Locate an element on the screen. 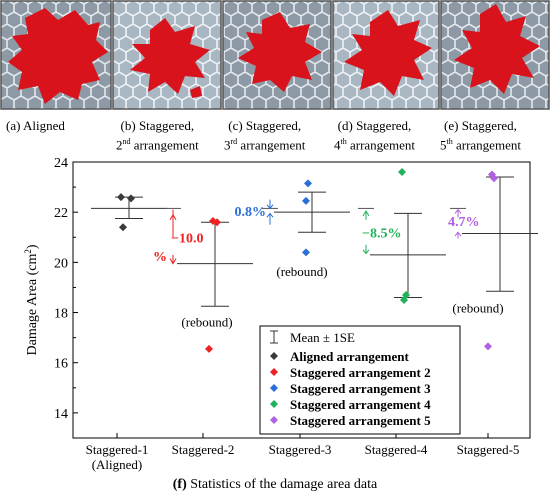  legend-label-mean: Mean ± 1SE is located at coordinates (322, 337).